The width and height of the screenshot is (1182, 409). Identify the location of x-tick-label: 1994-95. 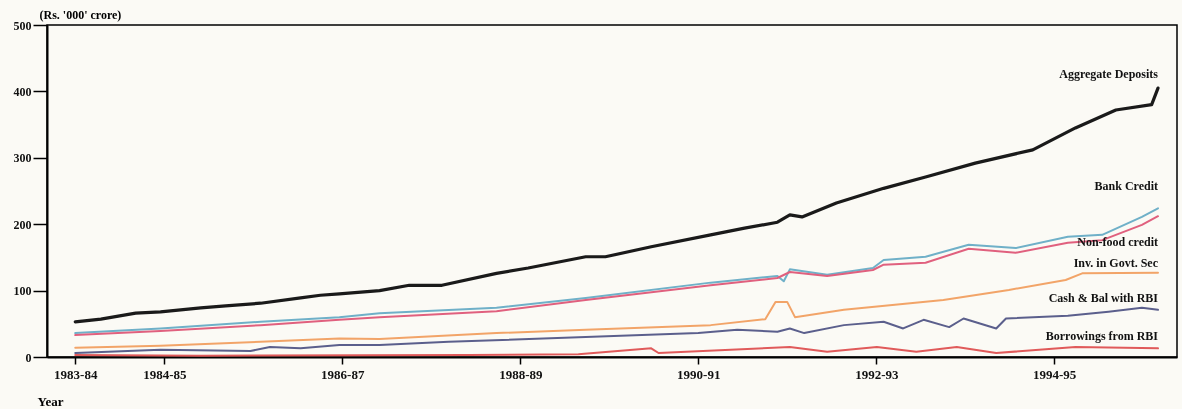
(1055, 374).